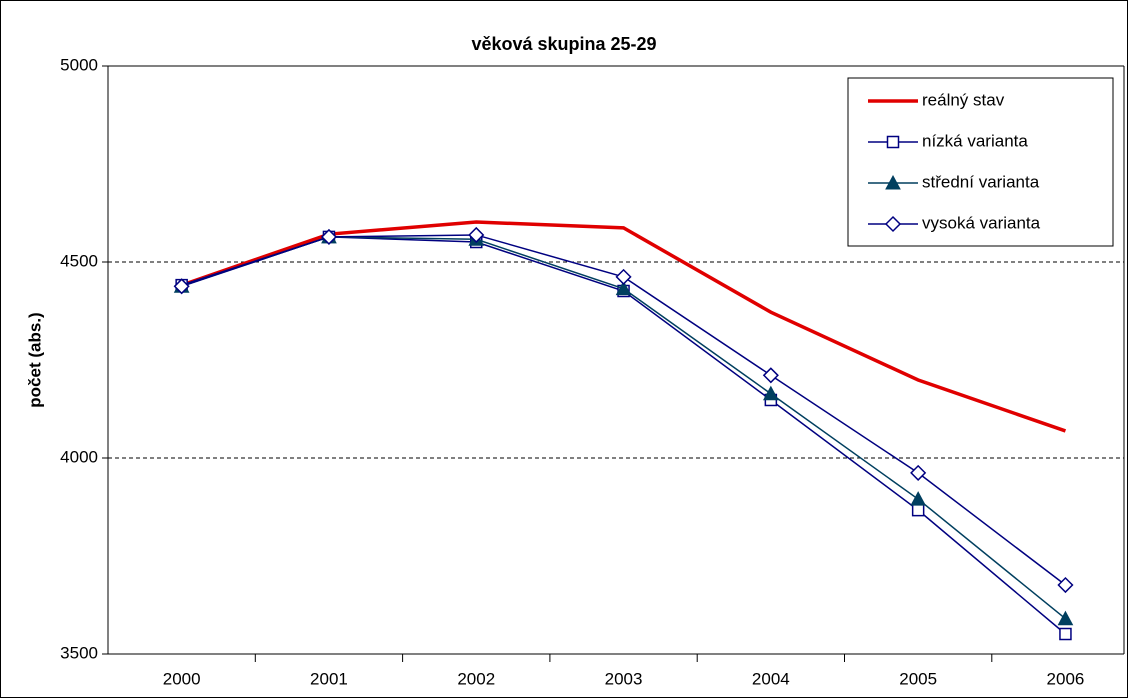 The width and height of the screenshot is (1129, 699). I want to click on legend-label: vysoká varianta, so click(981, 222).